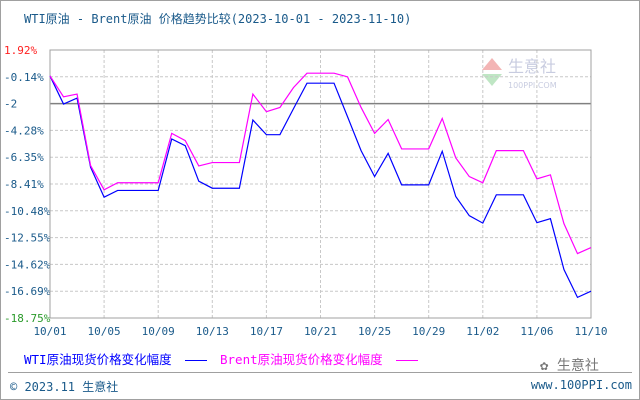 The image size is (640, 400). Describe the element at coordinates (64, 387) in the screenshot. I see `copyright: © 2023.11 生意社` at that location.